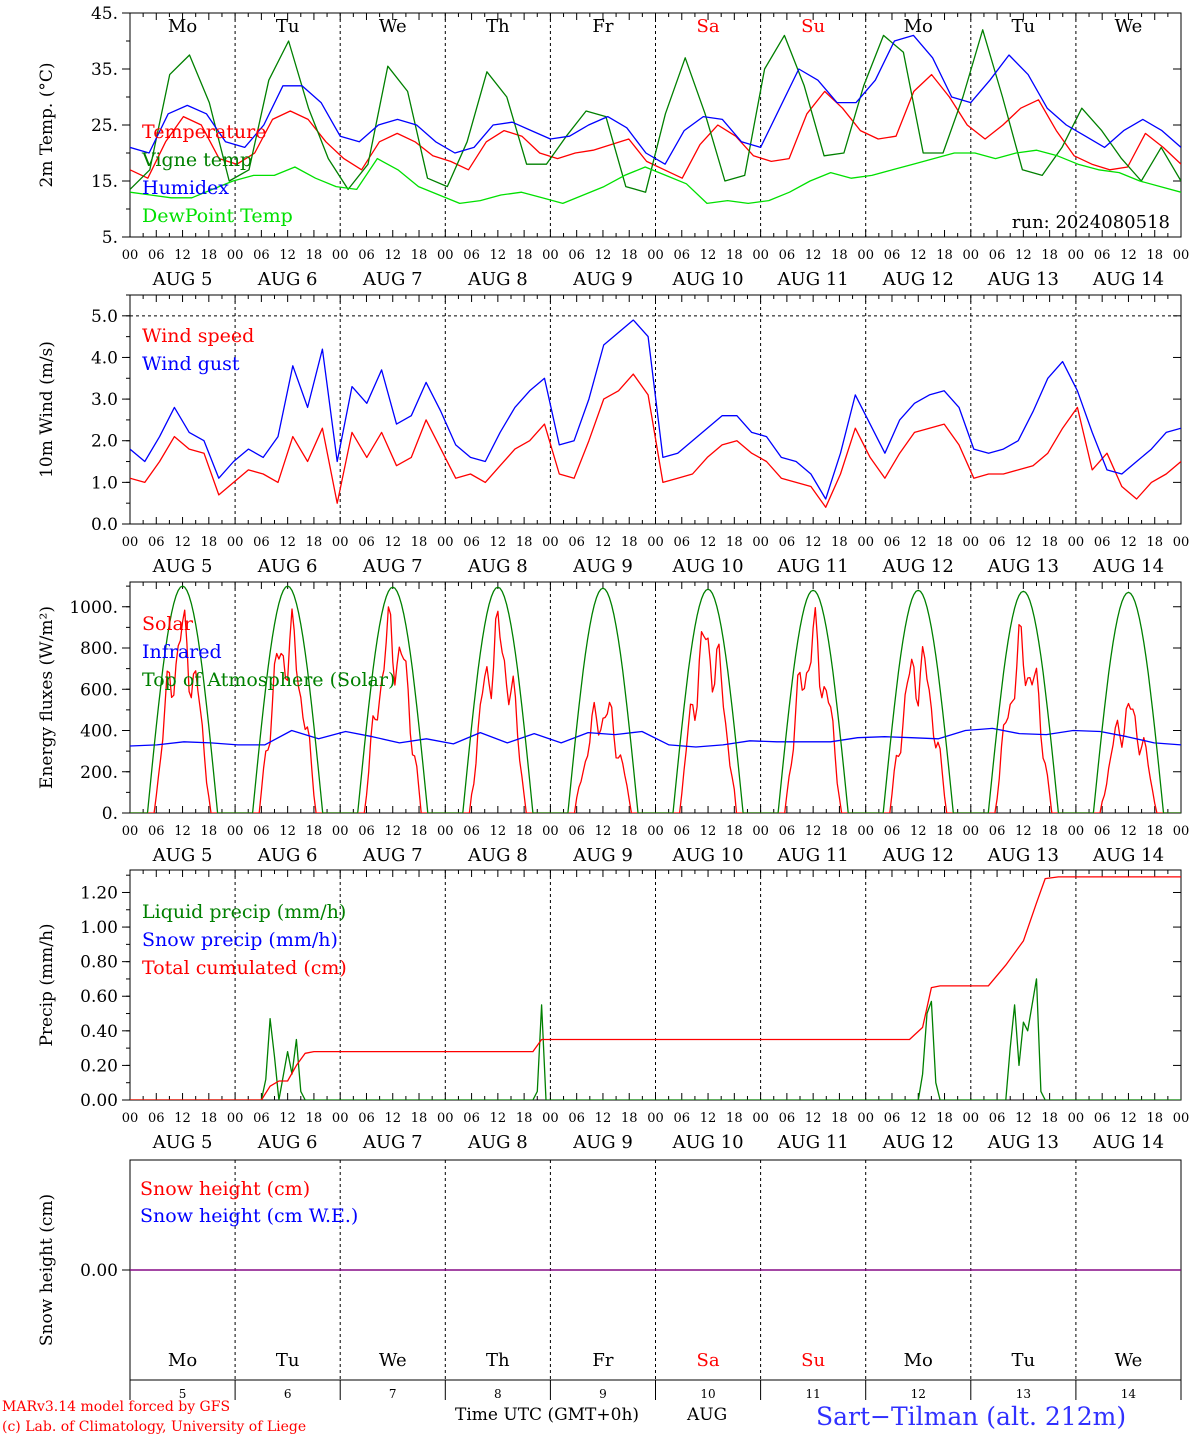 This screenshot has height=1440, width=1194. What do you see at coordinates (393, 1394) in the screenshot?
I see `day-number-label: 7` at bounding box center [393, 1394].